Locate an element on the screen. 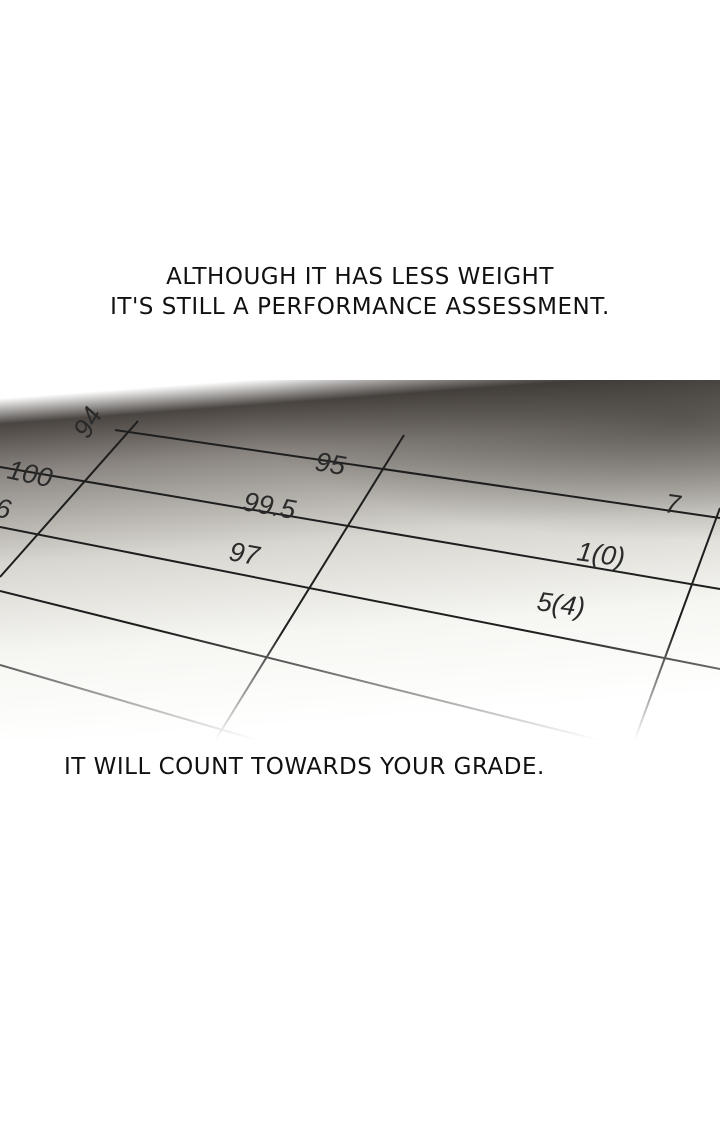 Image resolution: width=720 pixels, height=1127 pixels. cell-value: 95 is located at coordinates (331, 463).